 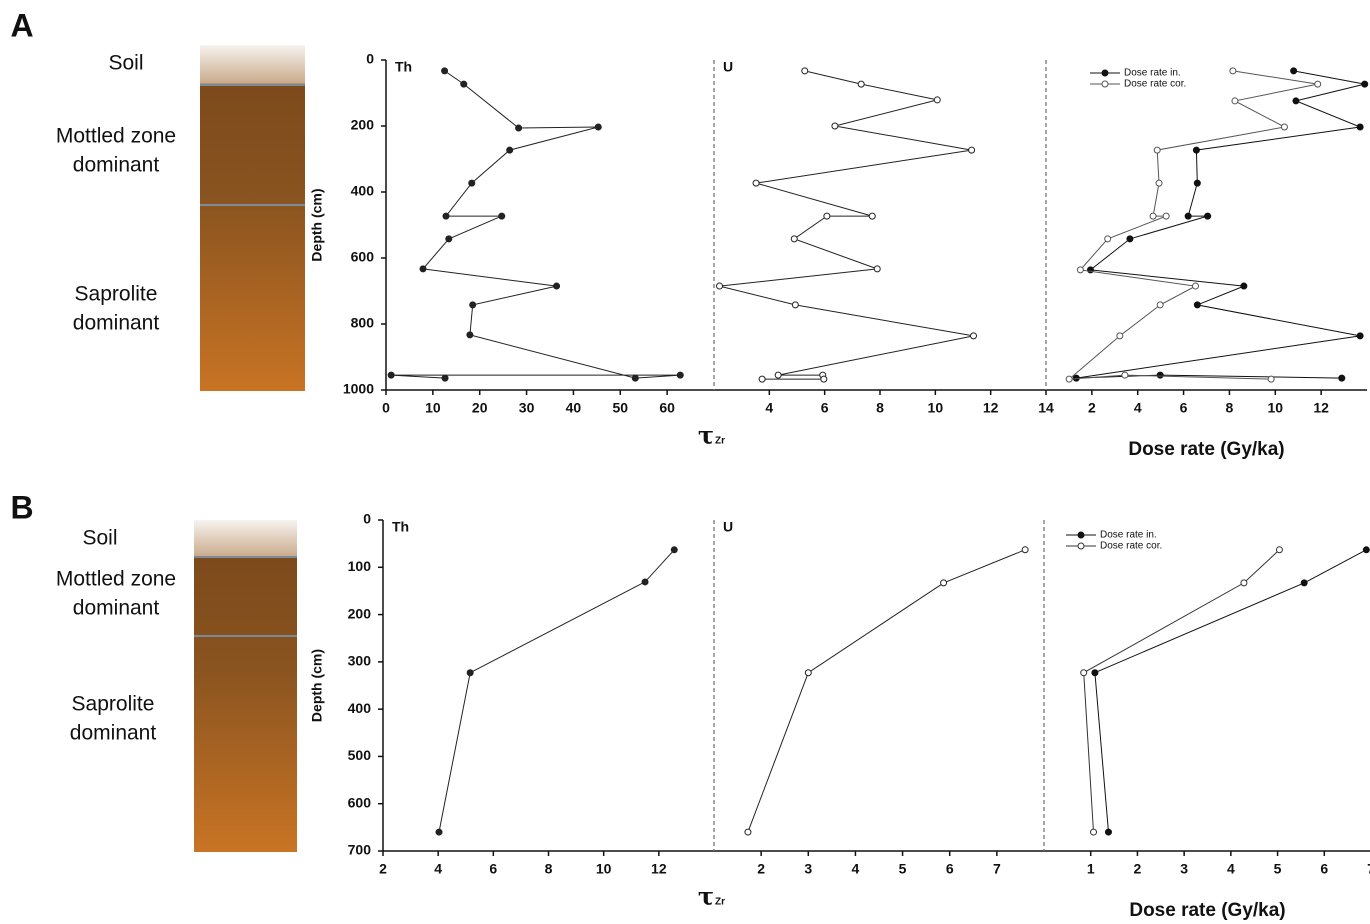 I want to click on panel-title: Th, so click(x=403, y=67).